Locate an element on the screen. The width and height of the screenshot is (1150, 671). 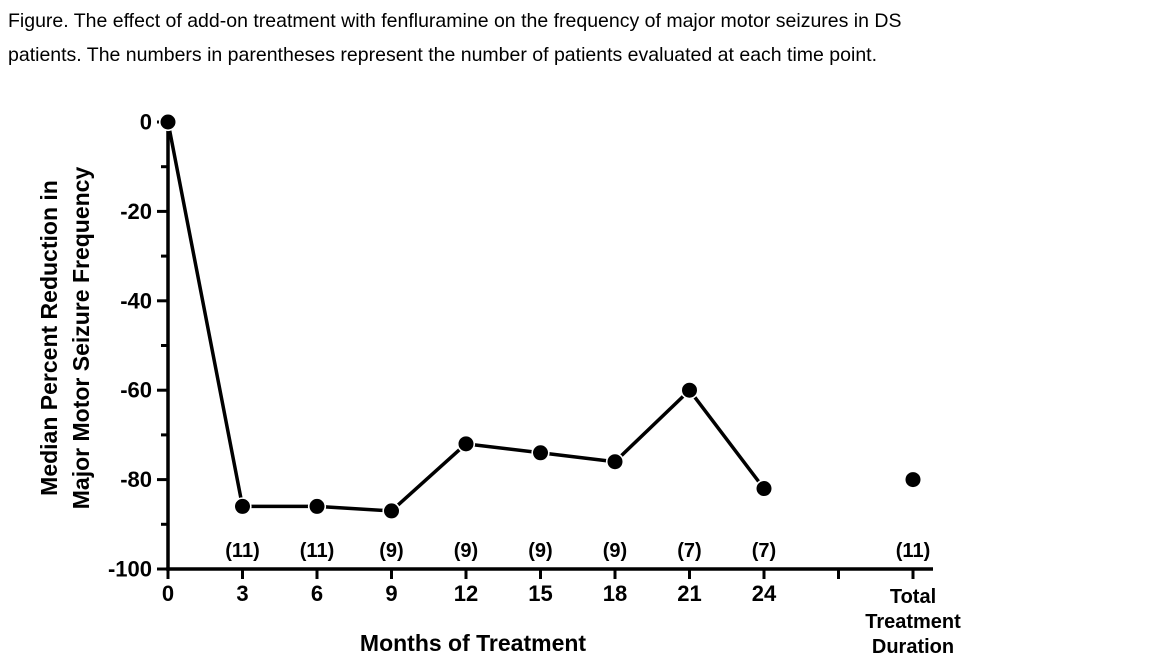
y-tick-label: -60 is located at coordinates (136, 390).